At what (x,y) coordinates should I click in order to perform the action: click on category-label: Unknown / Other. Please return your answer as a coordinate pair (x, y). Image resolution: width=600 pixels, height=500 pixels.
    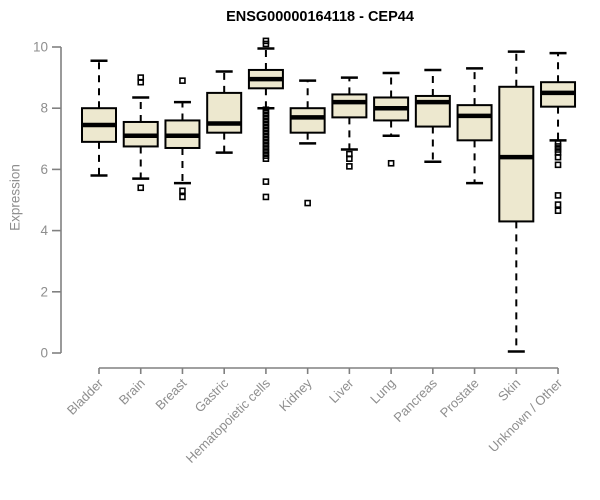
    Looking at the image, I should click on (526, 415).